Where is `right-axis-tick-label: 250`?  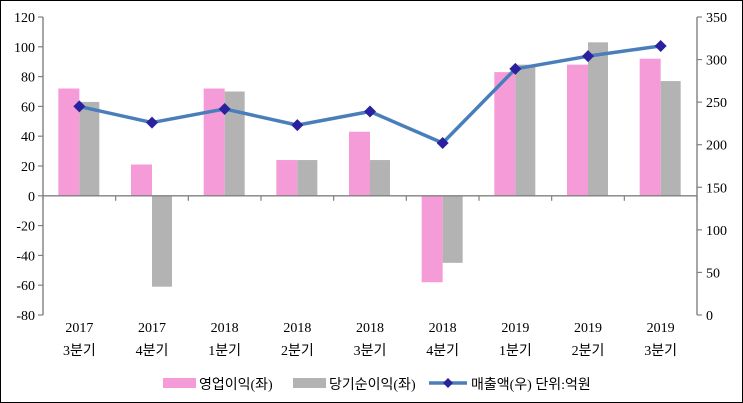
right-axis-tick-label: 250 is located at coordinates (716, 103).